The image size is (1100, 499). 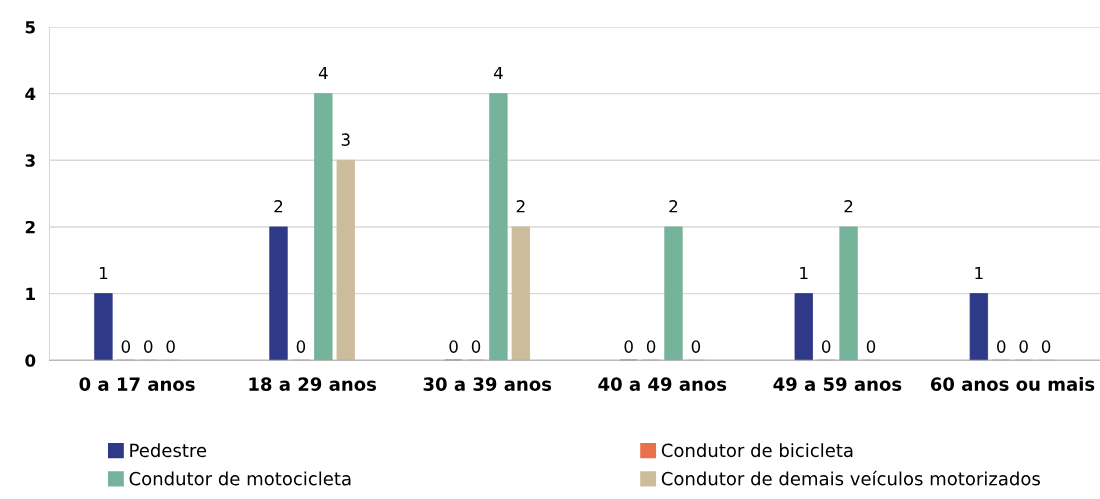 What do you see at coordinates (168, 450) in the screenshot?
I see `legend-label: Pedestre` at bounding box center [168, 450].